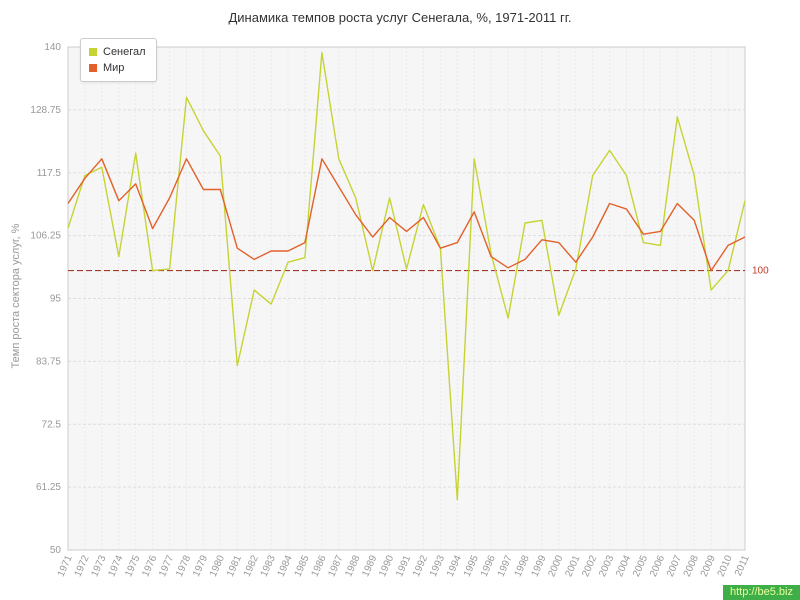  What do you see at coordinates (760, 271) in the screenshot?
I see `svg-text: 100` at bounding box center [760, 271].